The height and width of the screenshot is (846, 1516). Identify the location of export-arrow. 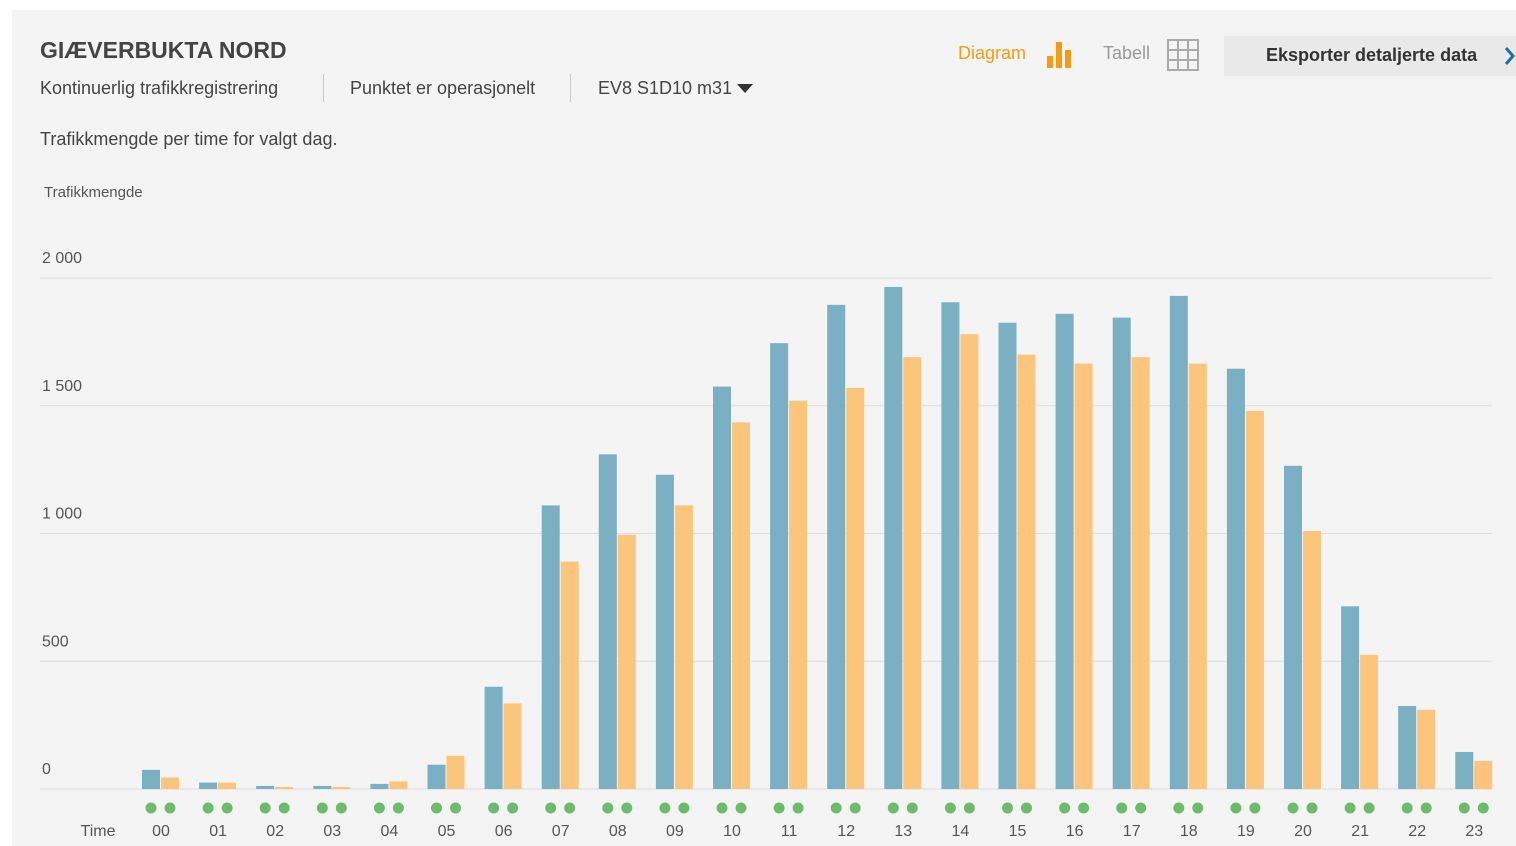
(1510, 56).